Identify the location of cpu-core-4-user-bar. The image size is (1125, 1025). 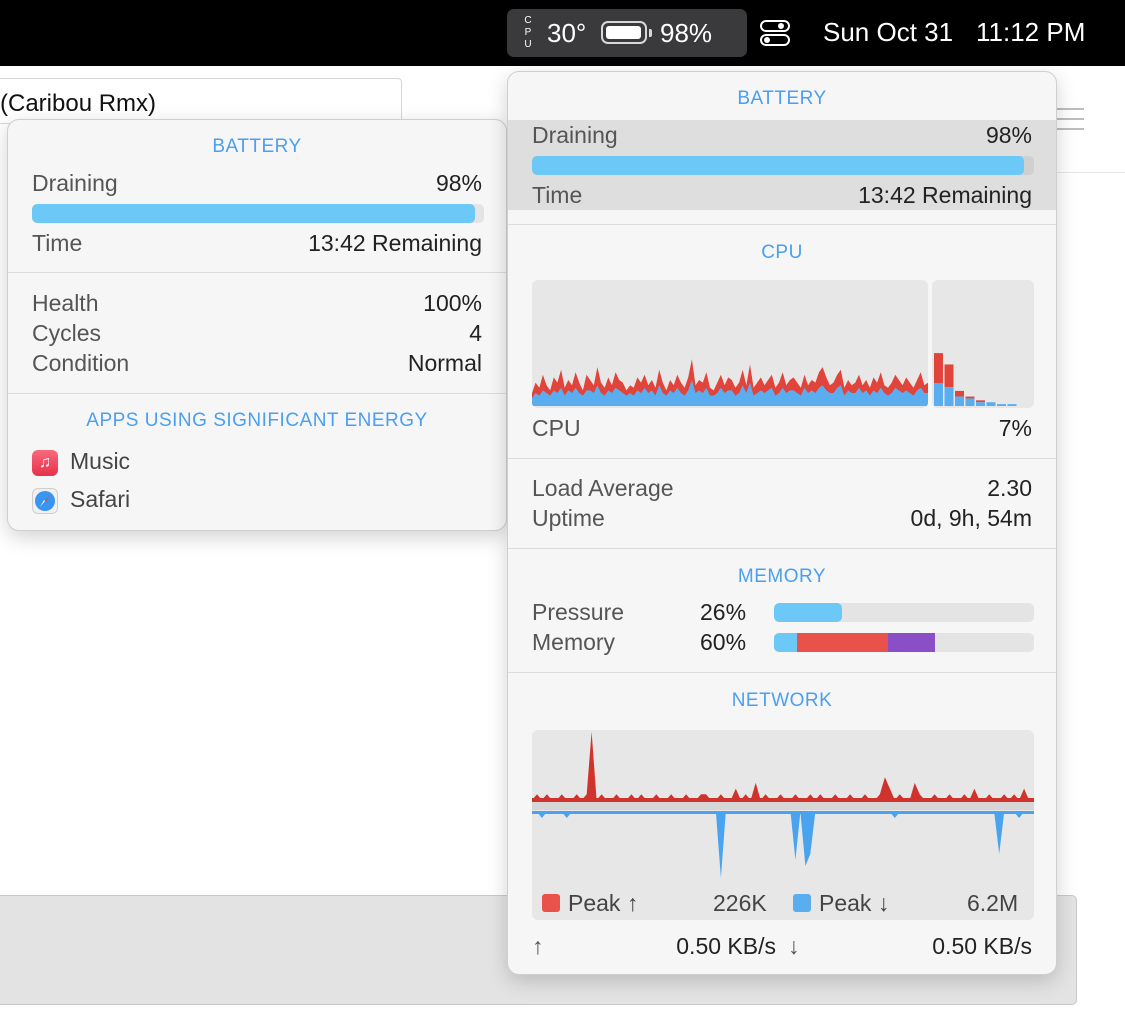
(980, 404).